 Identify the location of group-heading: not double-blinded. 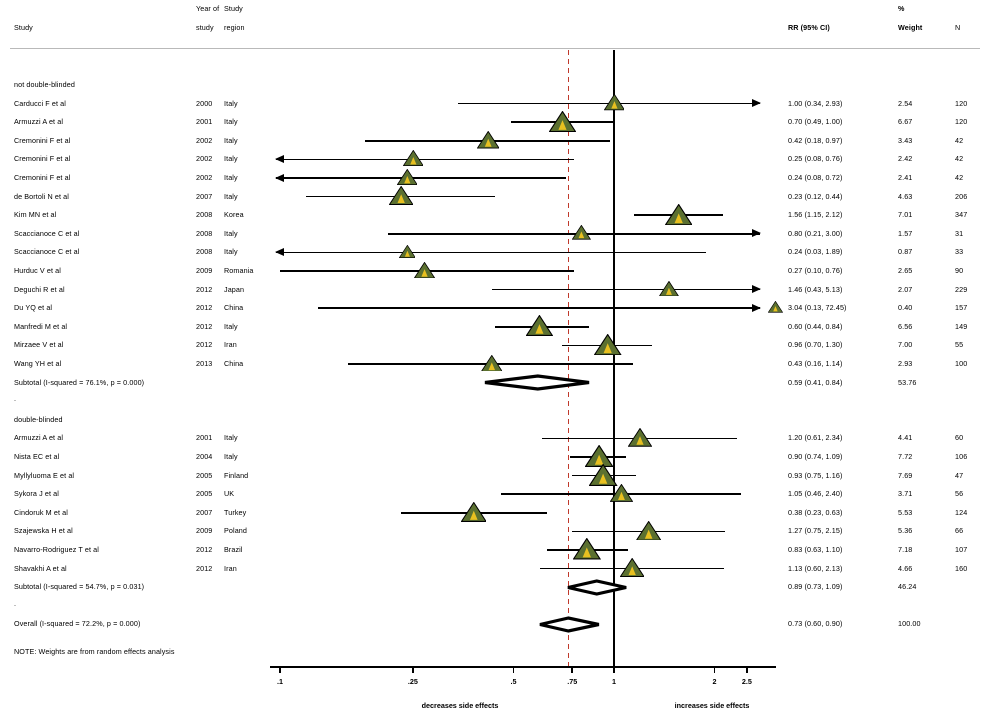
(44, 84).